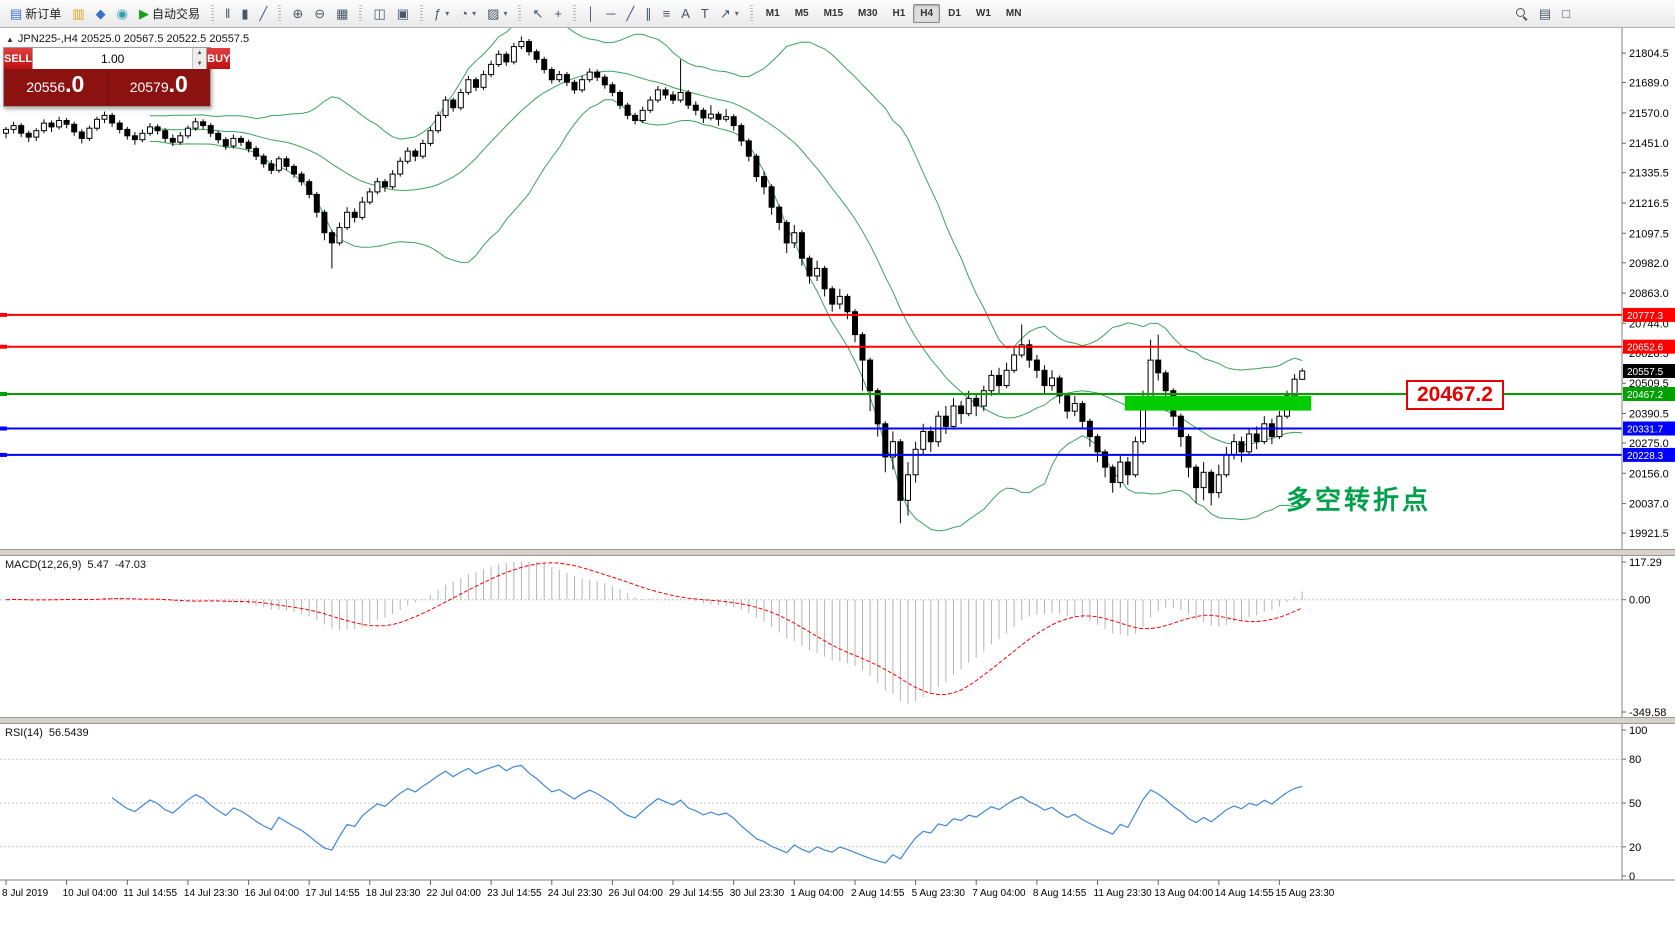 The height and width of the screenshot is (950, 1675). I want to click on arrows-button: ↗ ▾, so click(729, 14).